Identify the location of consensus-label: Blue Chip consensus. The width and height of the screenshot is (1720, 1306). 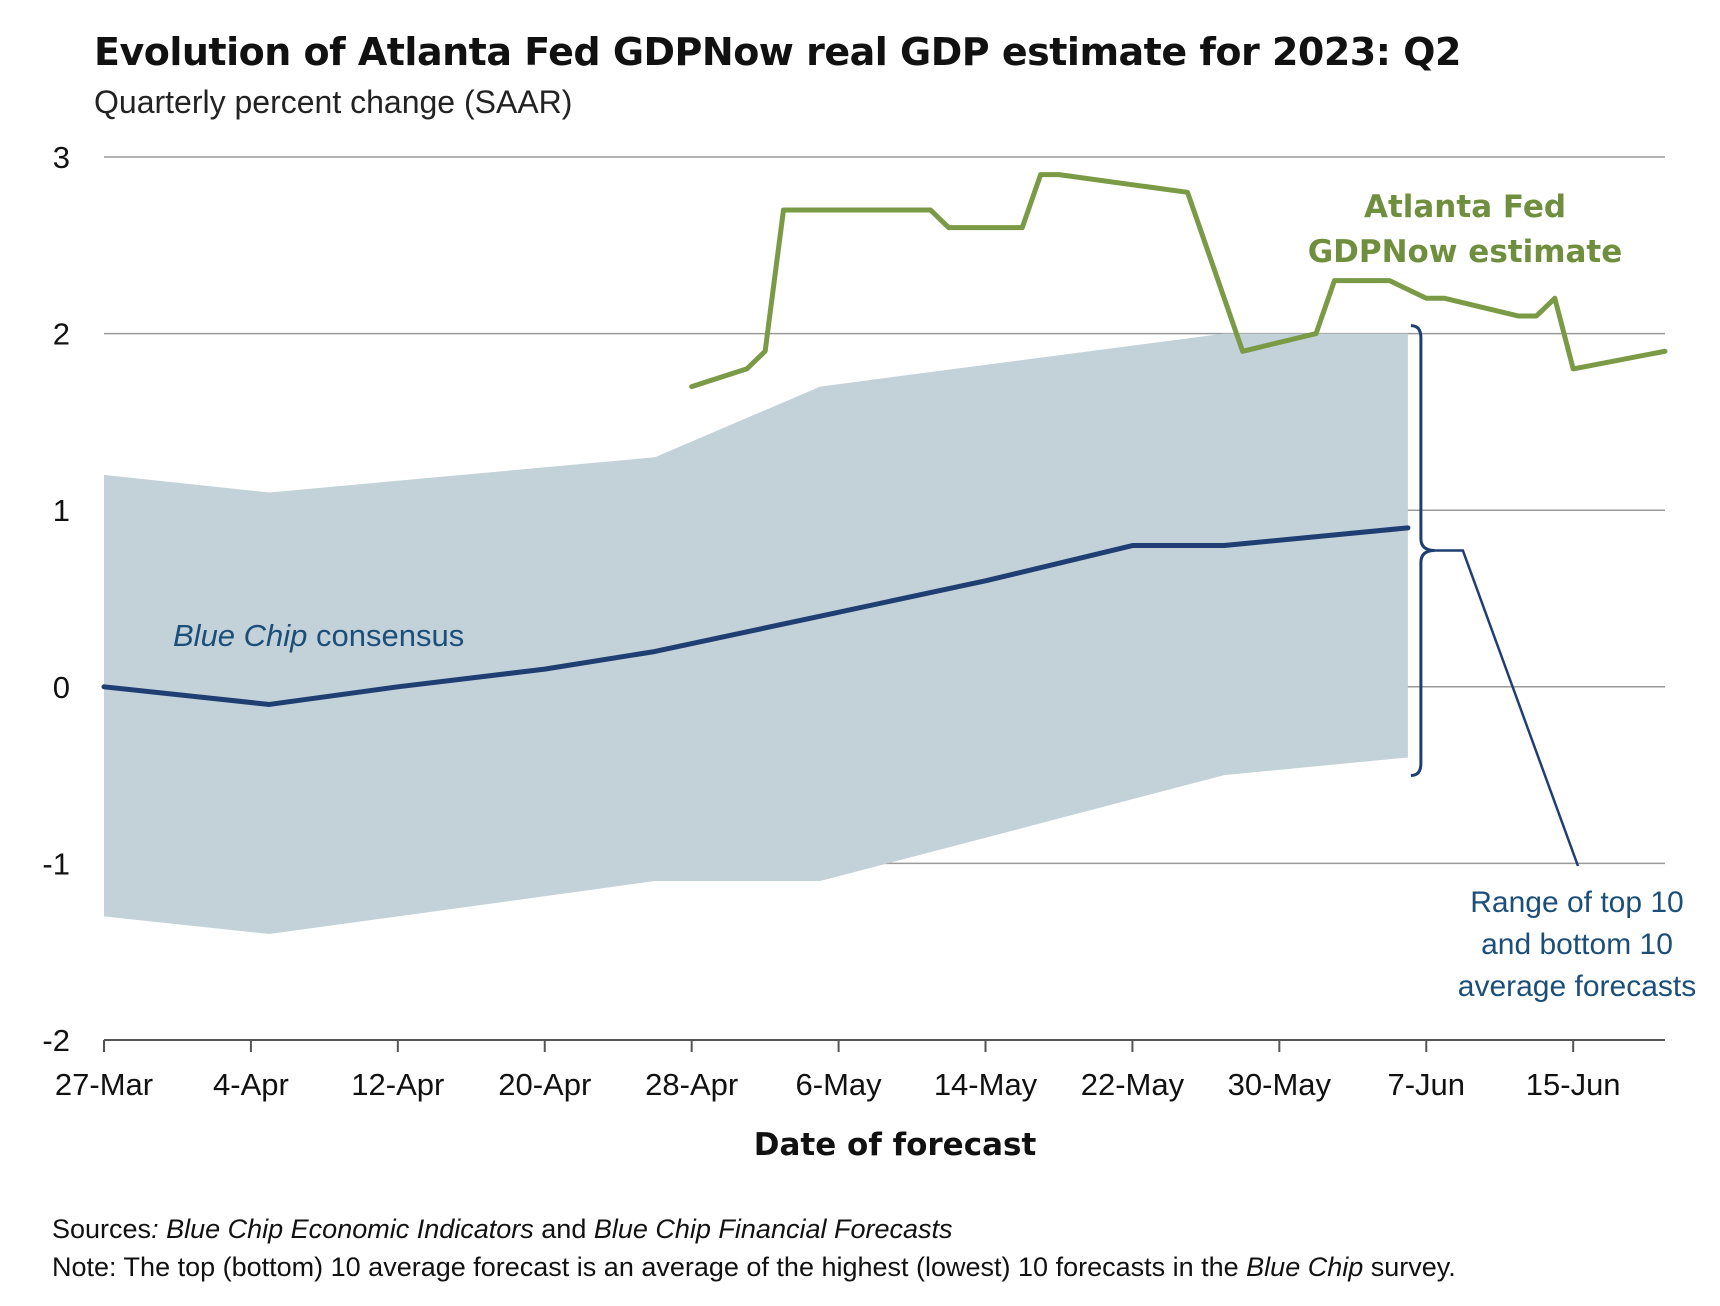
(318, 635).